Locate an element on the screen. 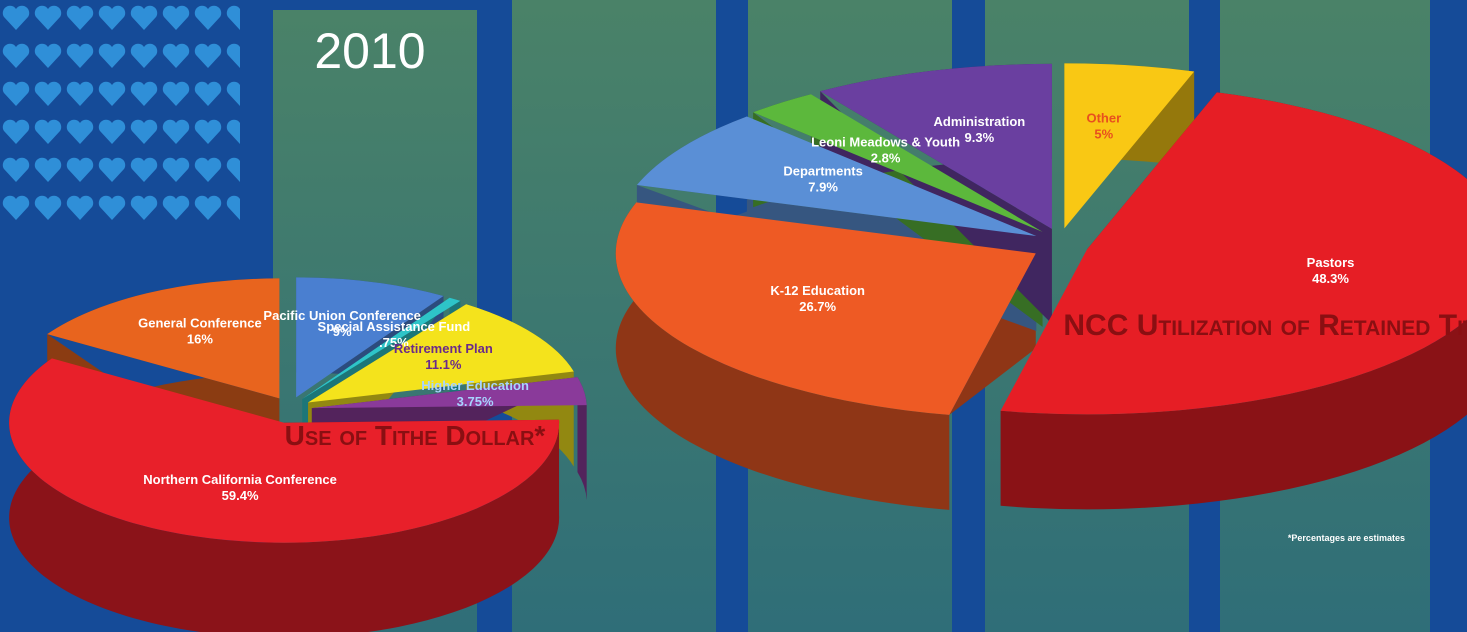 This screenshot has height=632, width=1467. value-label: 7.9% is located at coordinates (823, 186).